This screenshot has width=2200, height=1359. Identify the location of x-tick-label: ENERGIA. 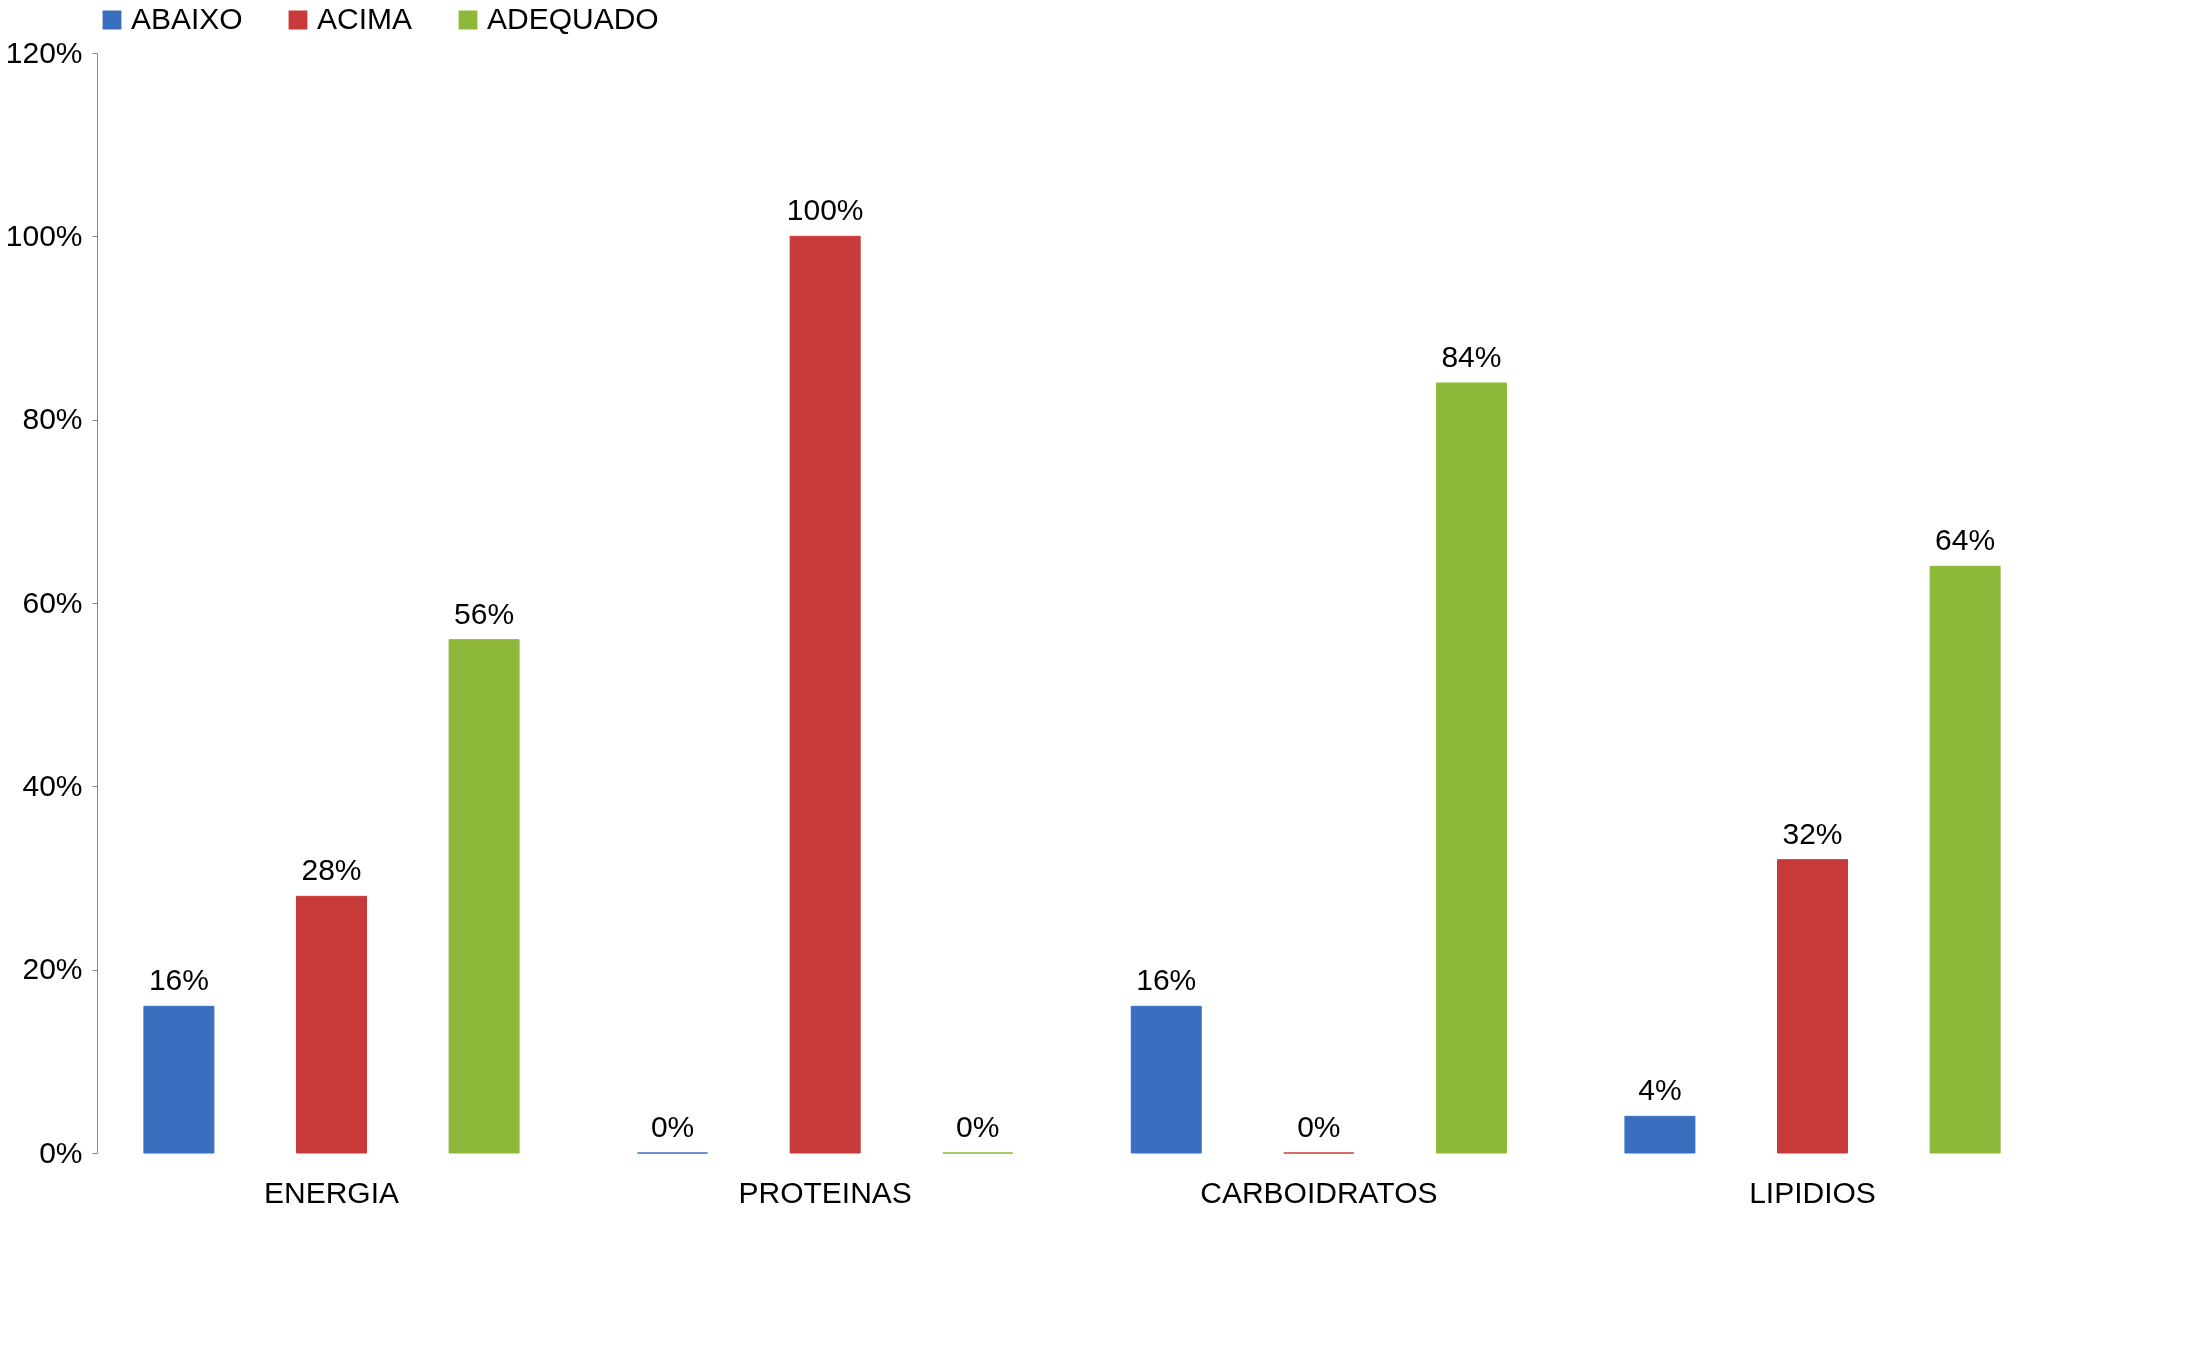
(331, 1192).